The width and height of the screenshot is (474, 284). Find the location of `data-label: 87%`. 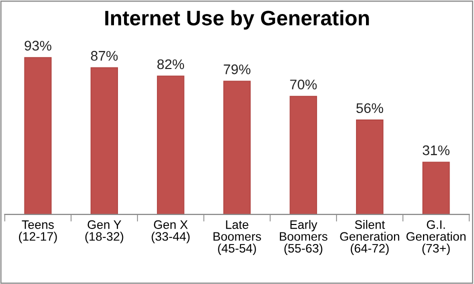

data-label: 87% is located at coordinates (104, 55).